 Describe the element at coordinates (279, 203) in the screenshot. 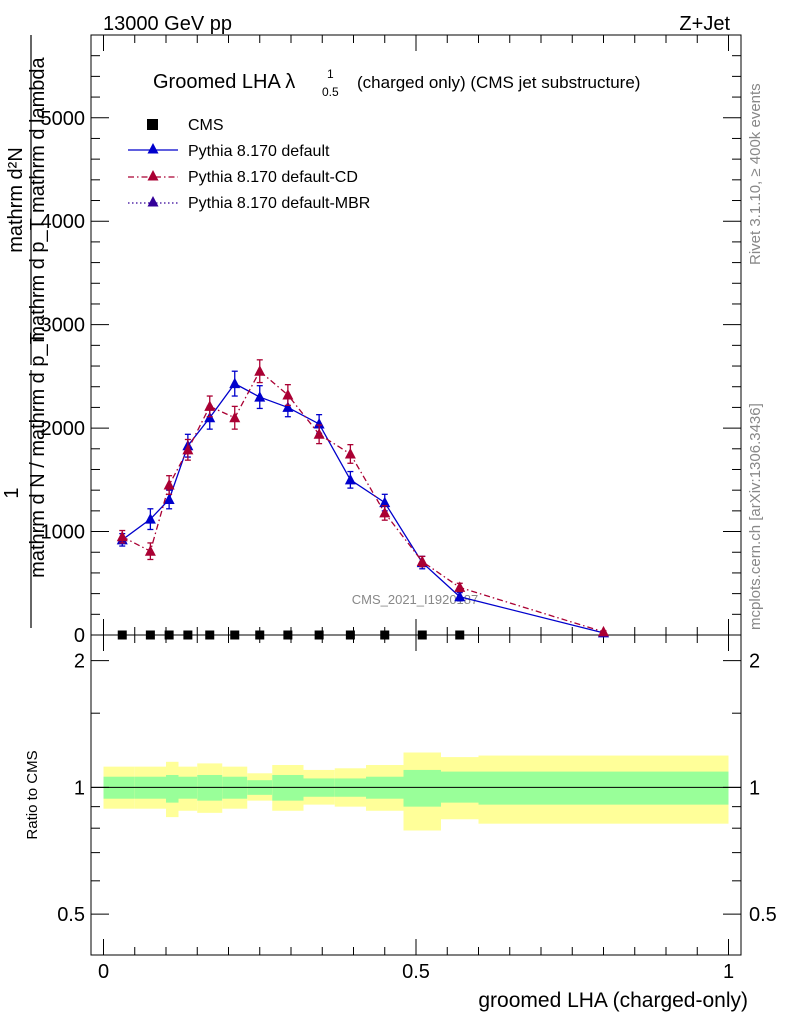

I see `legend-entry-mbr: Pythia 8.170 default-MBR` at that location.